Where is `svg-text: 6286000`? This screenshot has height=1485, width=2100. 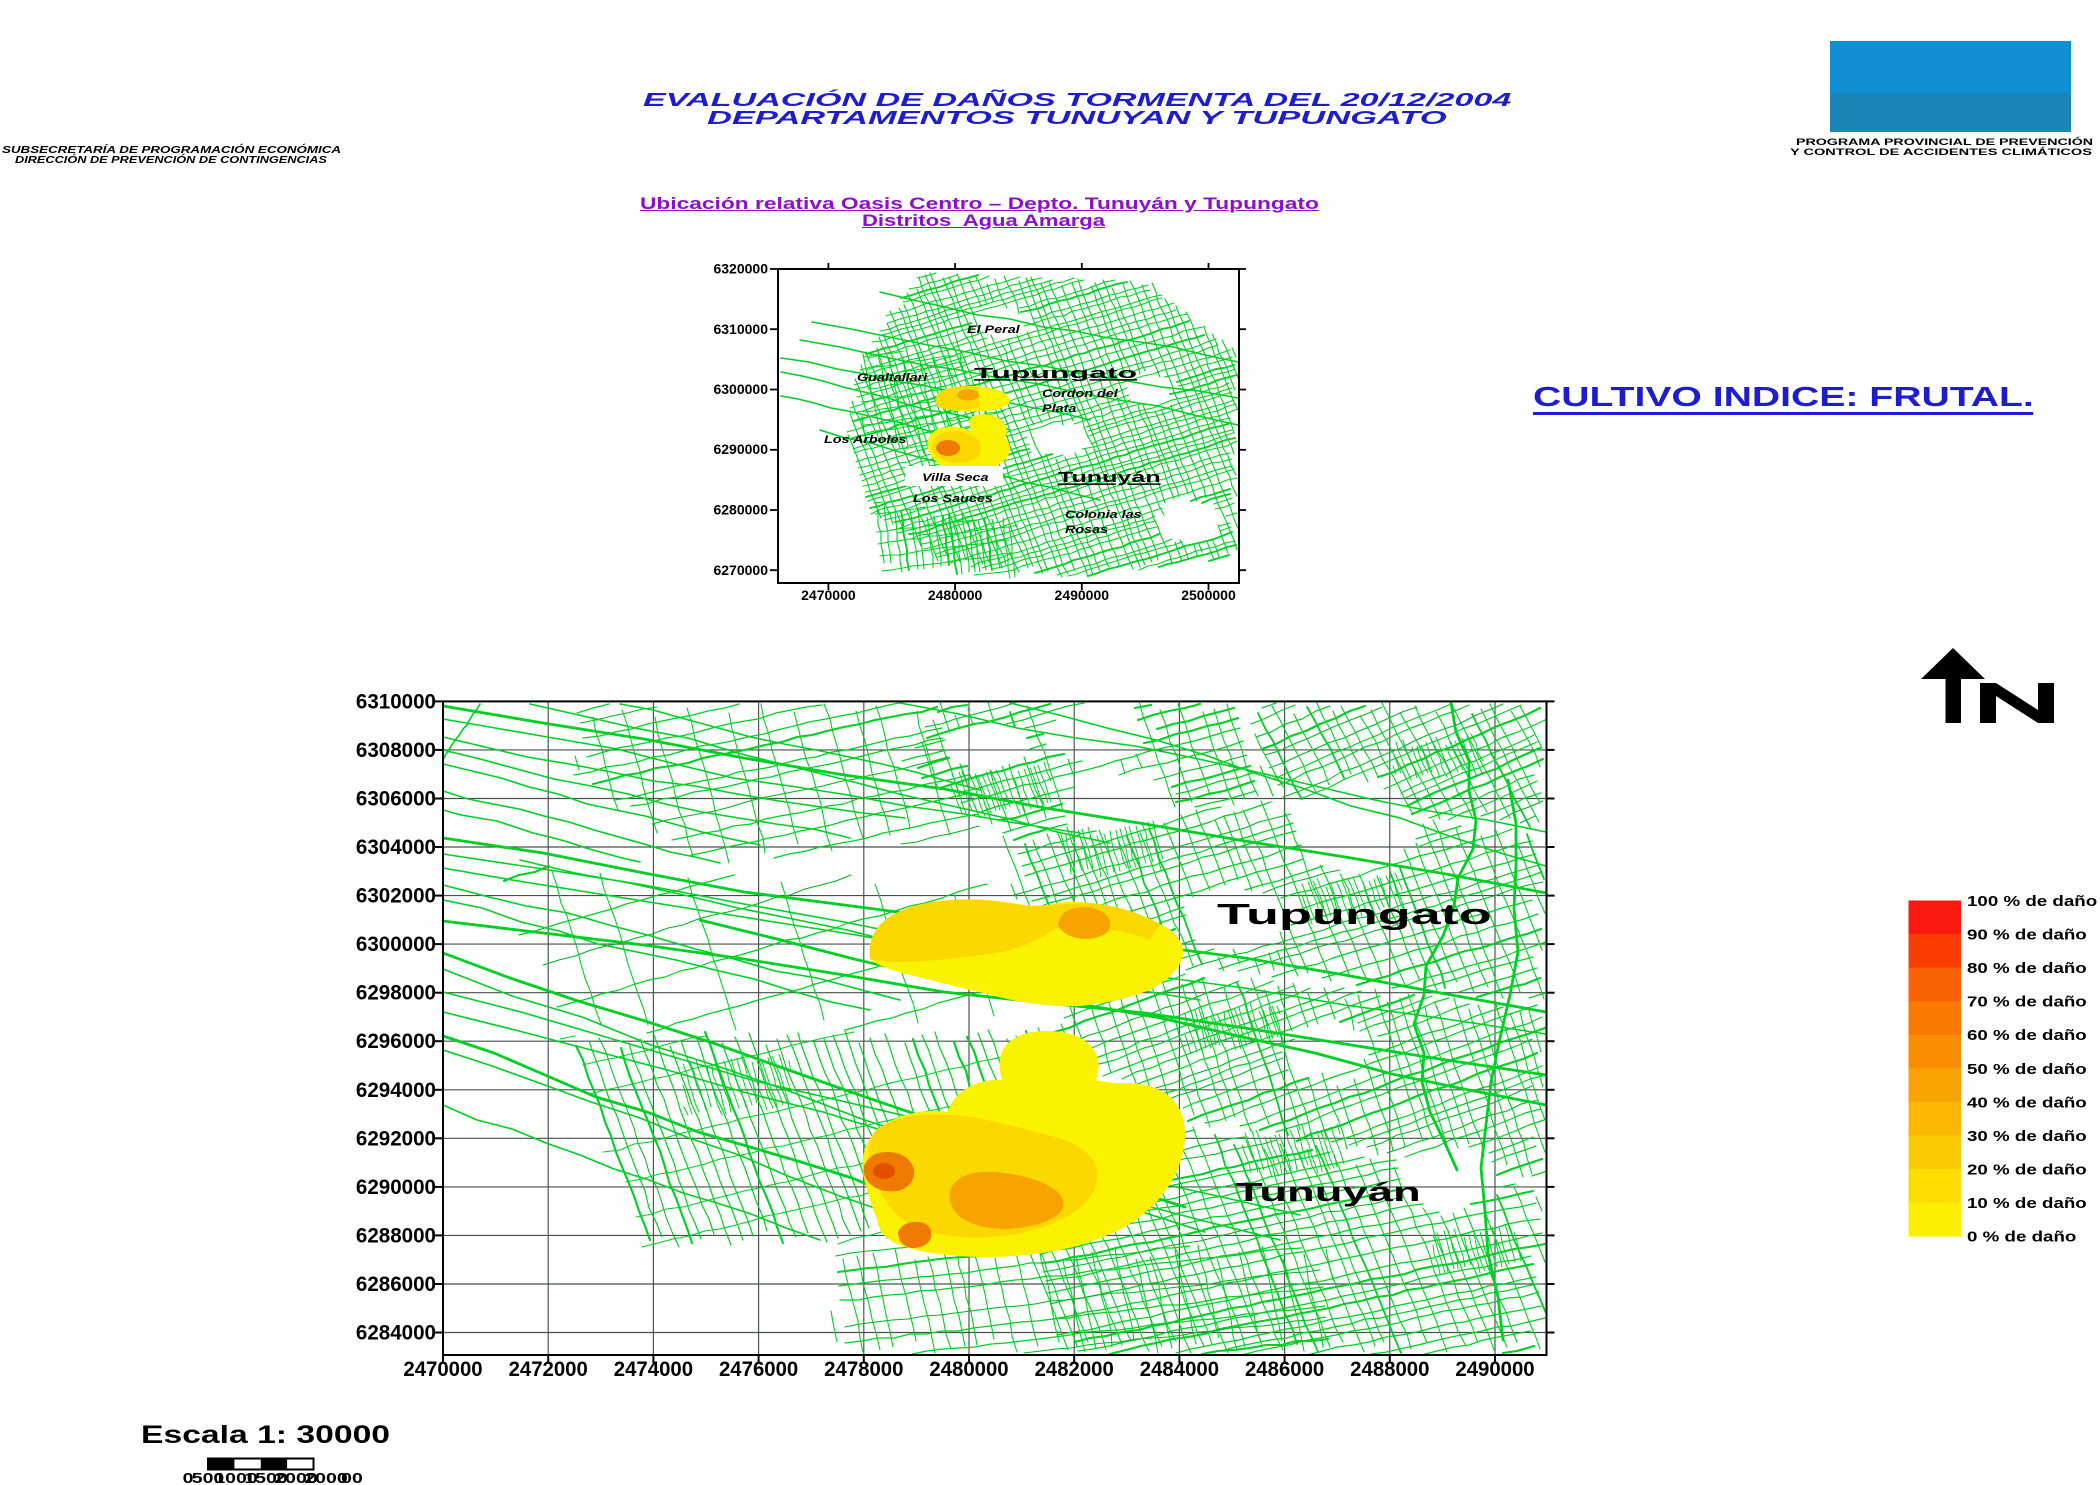 svg-text: 6286000 is located at coordinates (396, 1284).